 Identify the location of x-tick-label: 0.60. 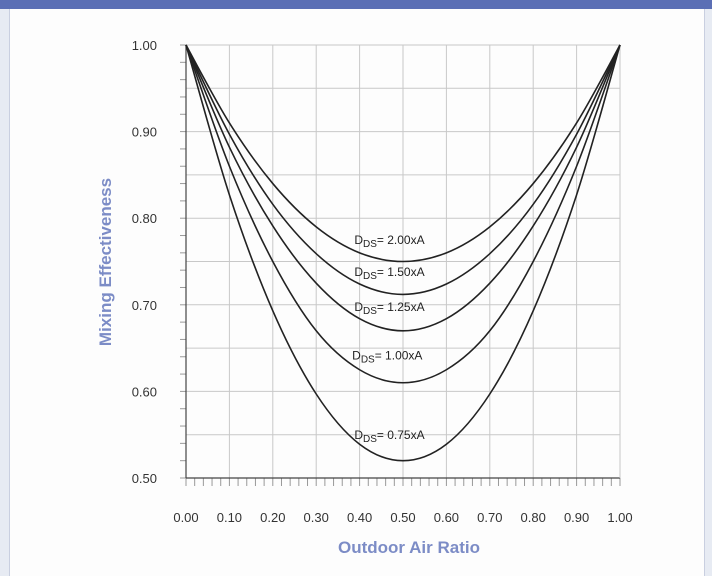
(446, 517).